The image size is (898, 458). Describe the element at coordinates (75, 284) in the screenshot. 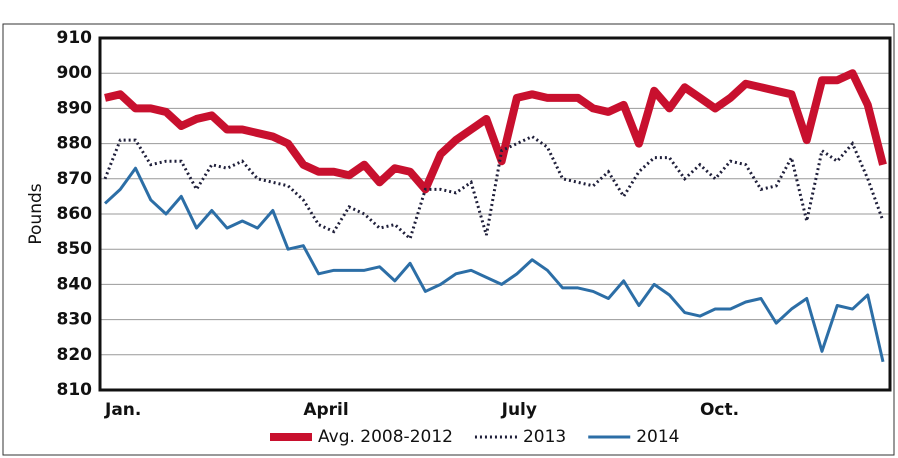

I see `y-tick-label: 840` at that location.